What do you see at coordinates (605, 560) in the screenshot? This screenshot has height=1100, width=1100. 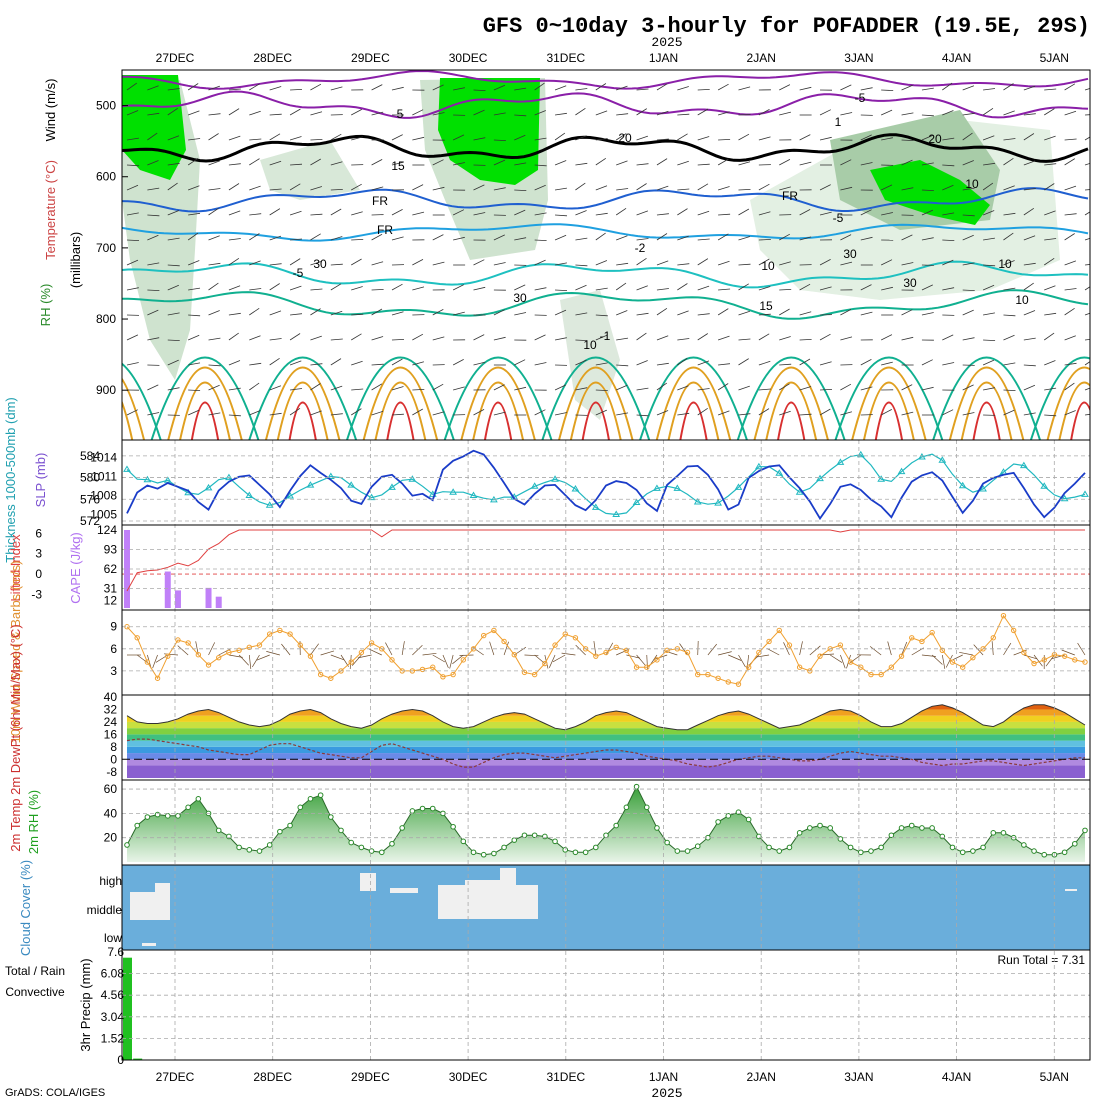 I see `lifted-index-line` at bounding box center [605, 560].